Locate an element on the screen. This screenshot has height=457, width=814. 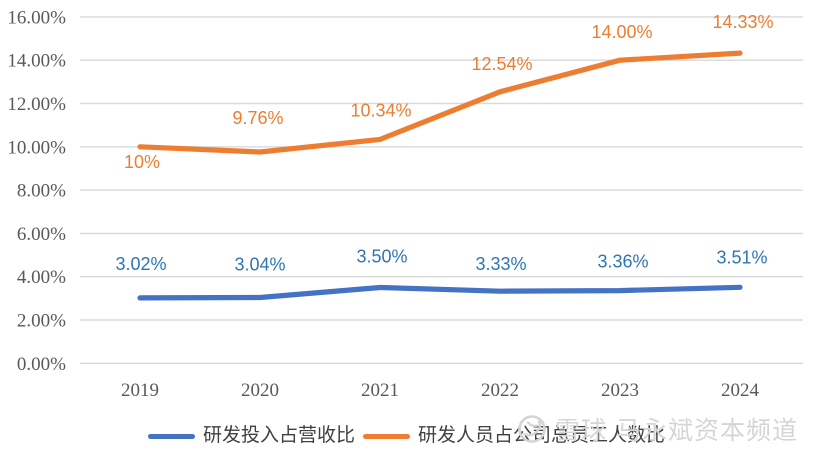
legend-swatch-blue-line is located at coordinates (171, 436).